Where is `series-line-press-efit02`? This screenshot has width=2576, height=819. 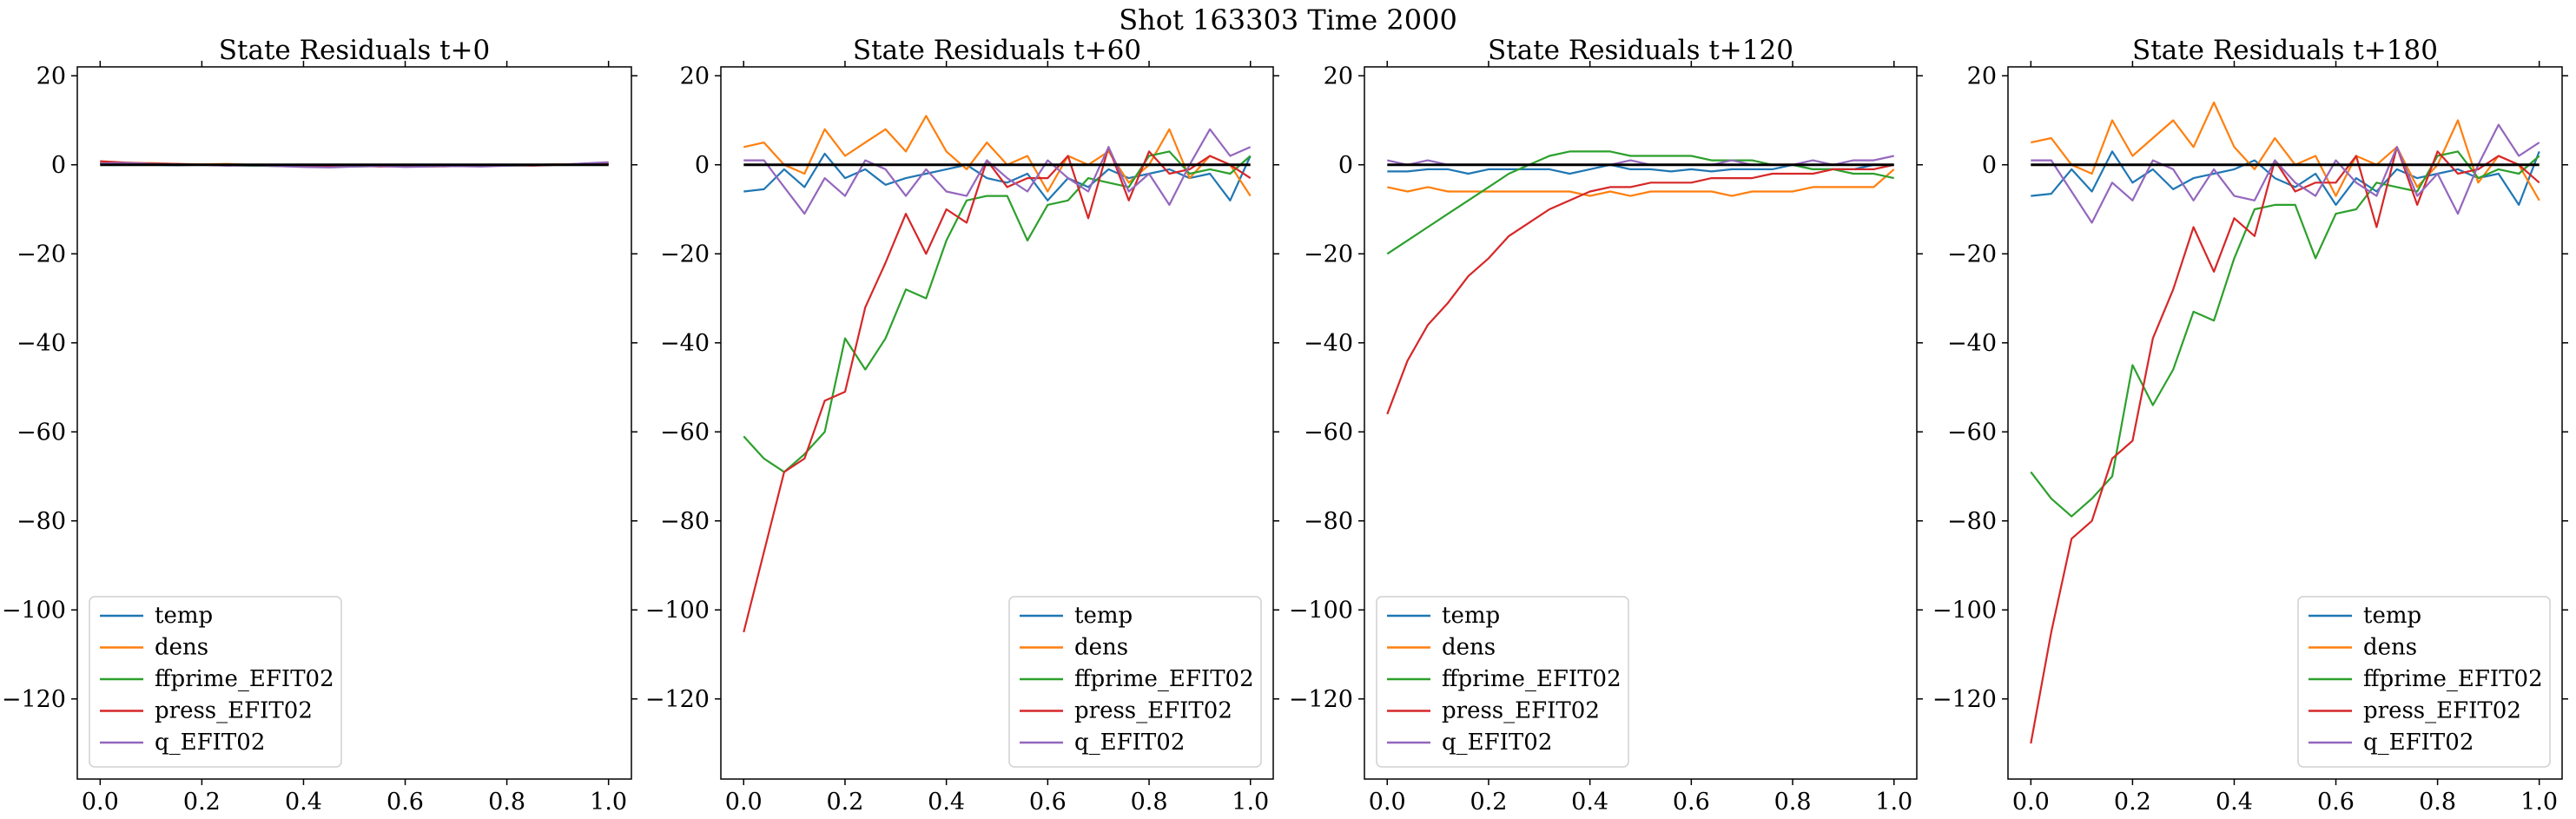
series-line-press-efit02 is located at coordinates (998, 389).